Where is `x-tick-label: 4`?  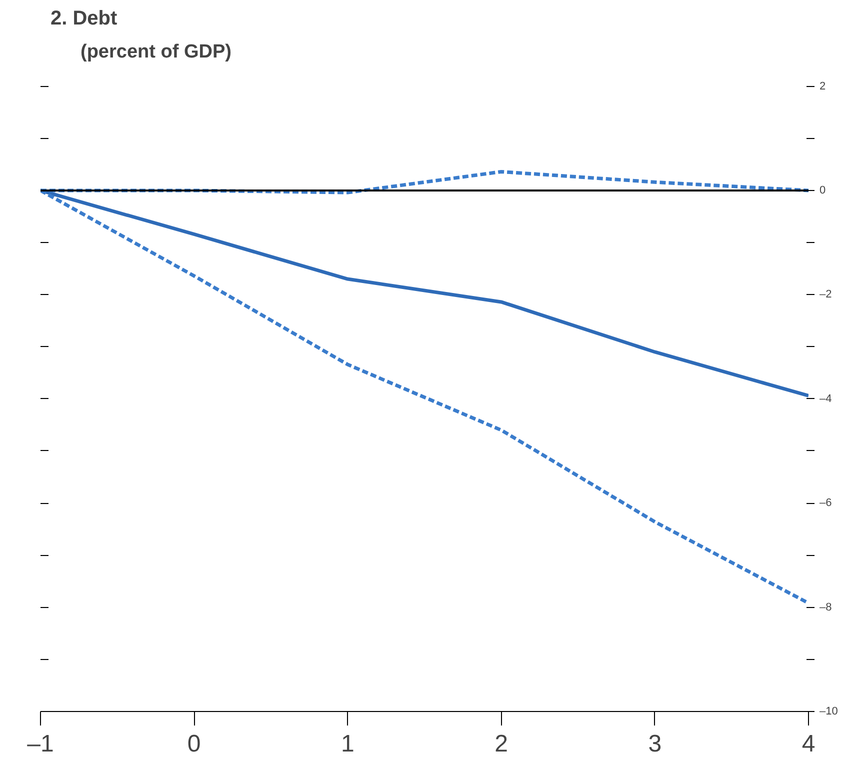
x-tick-label: 4 is located at coordinates (809, 744).